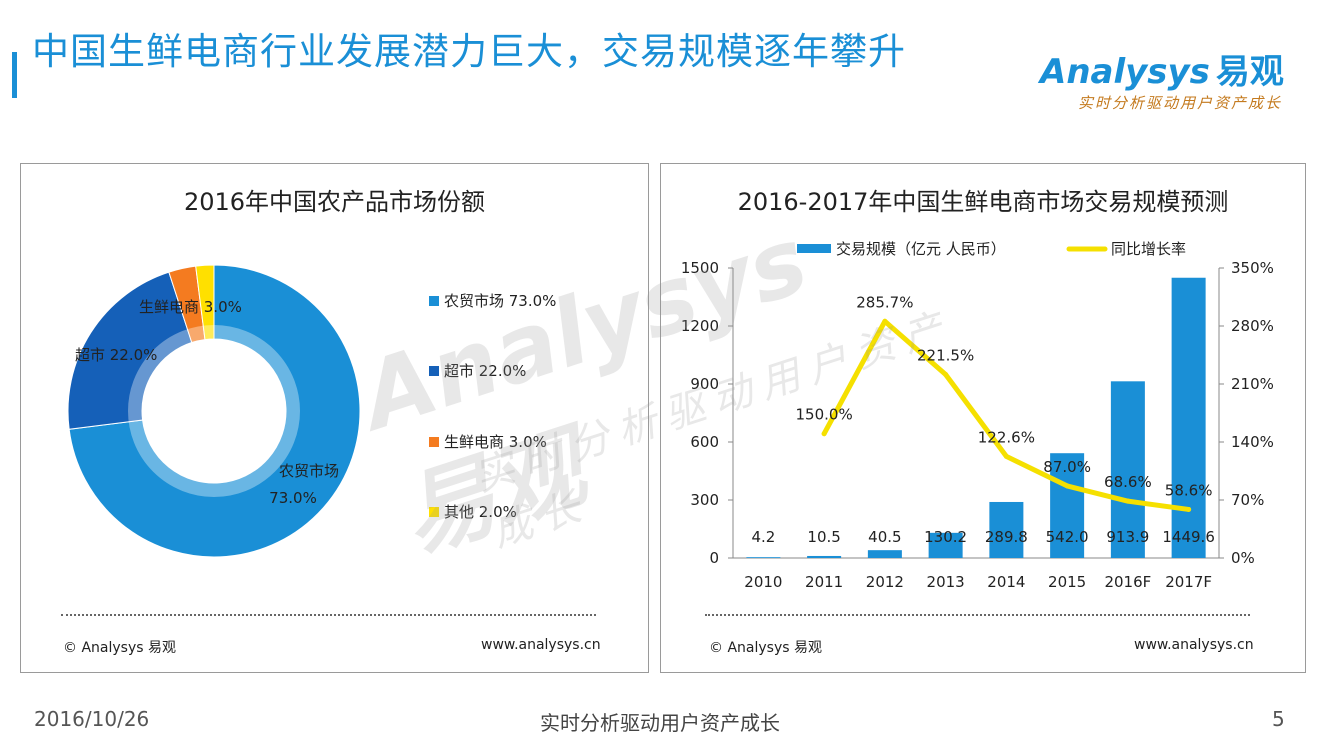  I want to click on analysys-logo: Analysys 易观 实时分析驱动用户资产成长, so click(1170, 79).